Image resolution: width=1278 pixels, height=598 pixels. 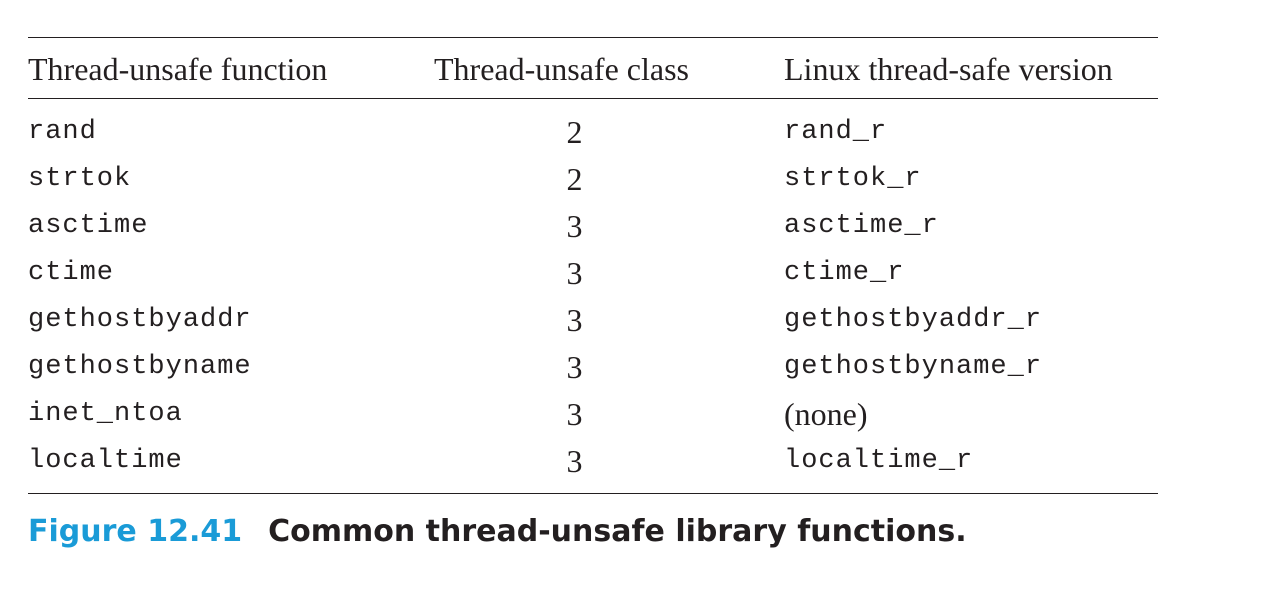 I want to click on header-function: Thread-unsafe function, so click(x=178, y=69).